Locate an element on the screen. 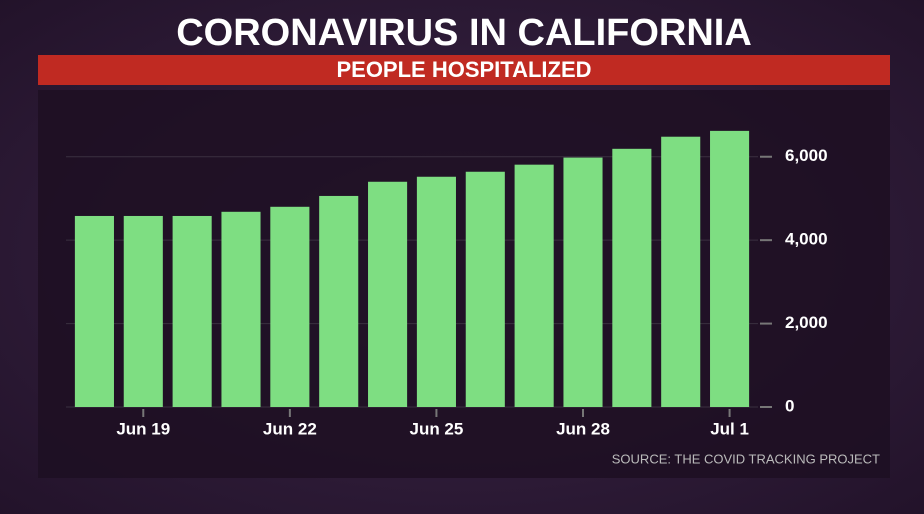  x-tick-label: Jun 28 is located at coordinates (583, 428).